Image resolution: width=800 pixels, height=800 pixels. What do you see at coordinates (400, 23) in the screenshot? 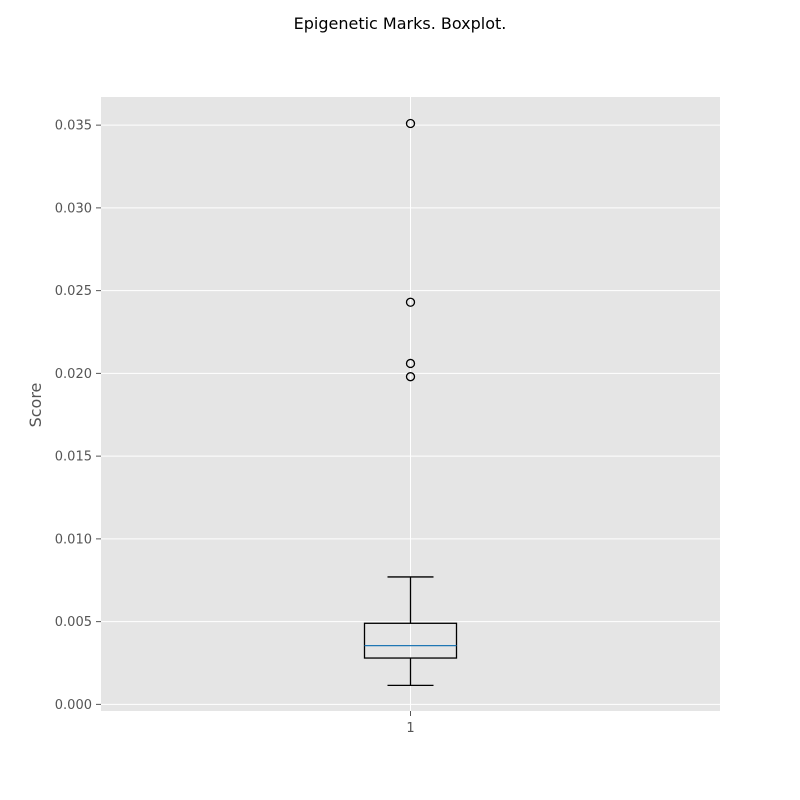
I see `chart-title: Epigenetic Marks. Boxplot.` at bounding box center [400, 23].